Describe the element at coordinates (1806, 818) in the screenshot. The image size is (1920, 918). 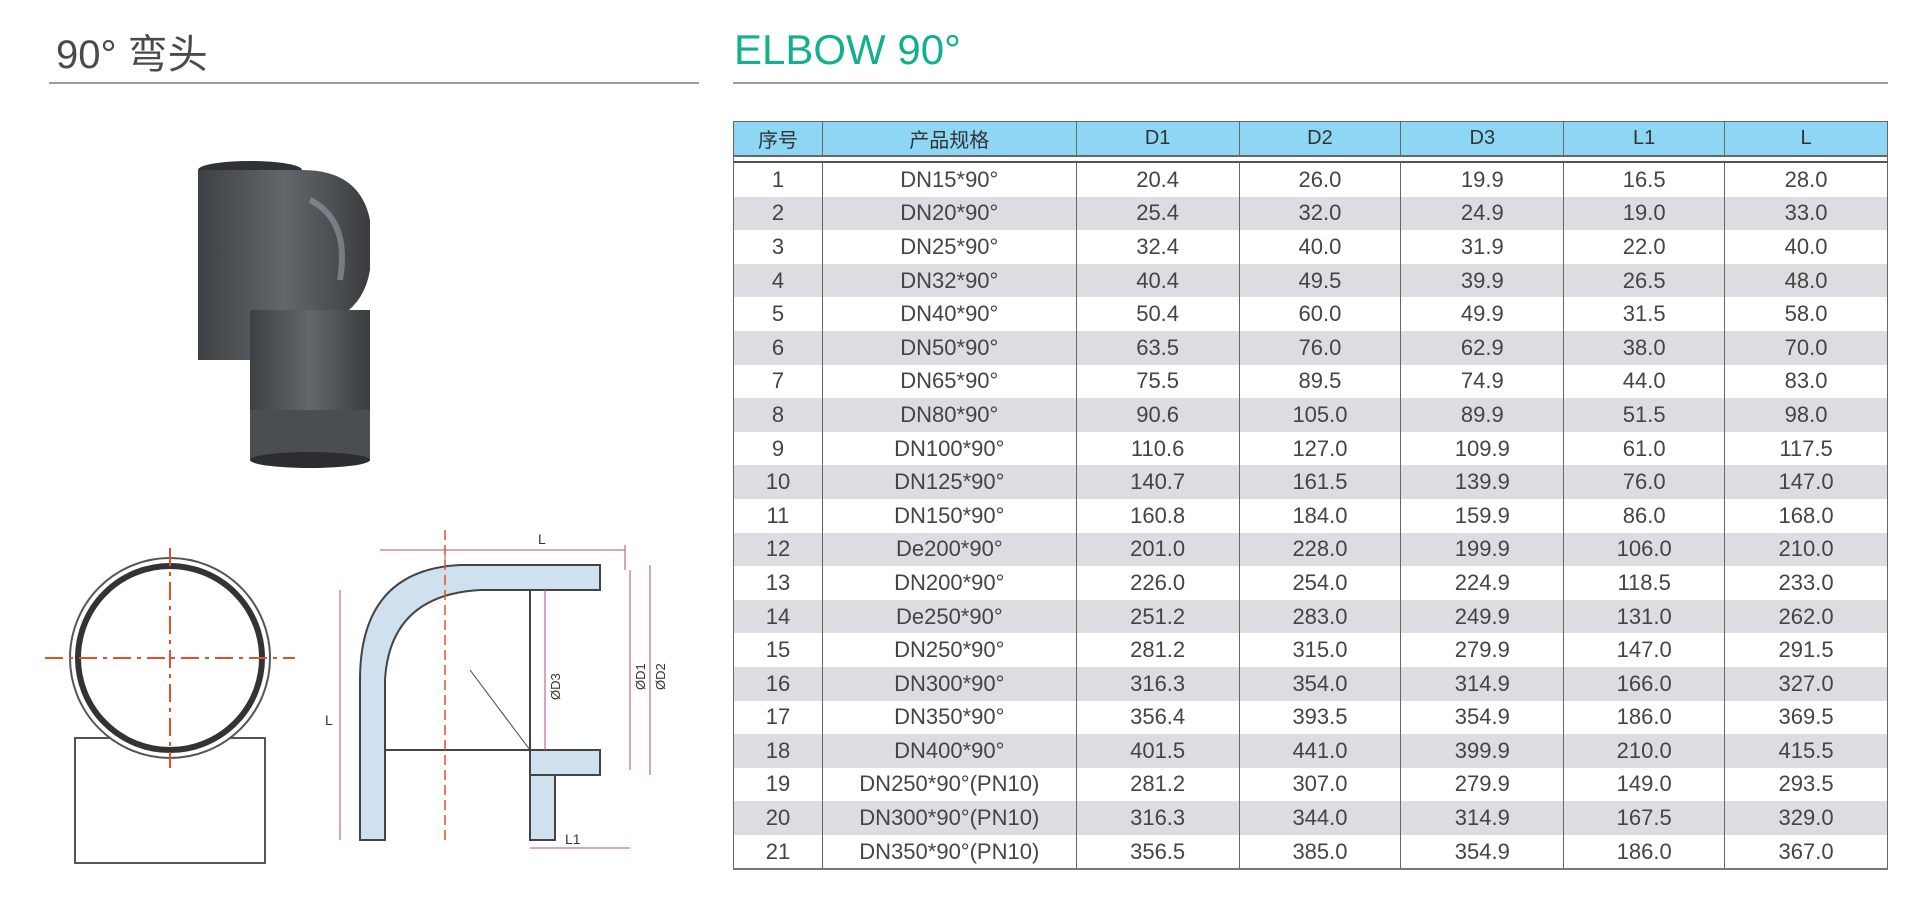
I see `table-cell: 329.0` at that location.